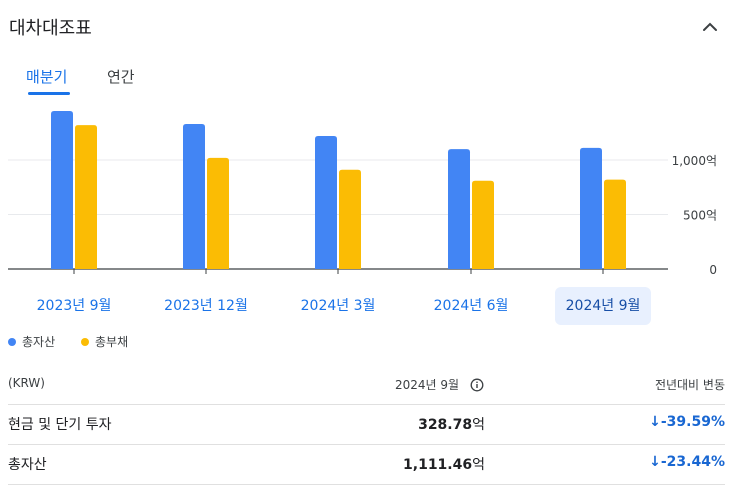  I want to click on section-title: 대차대조표, so click(50, 28).